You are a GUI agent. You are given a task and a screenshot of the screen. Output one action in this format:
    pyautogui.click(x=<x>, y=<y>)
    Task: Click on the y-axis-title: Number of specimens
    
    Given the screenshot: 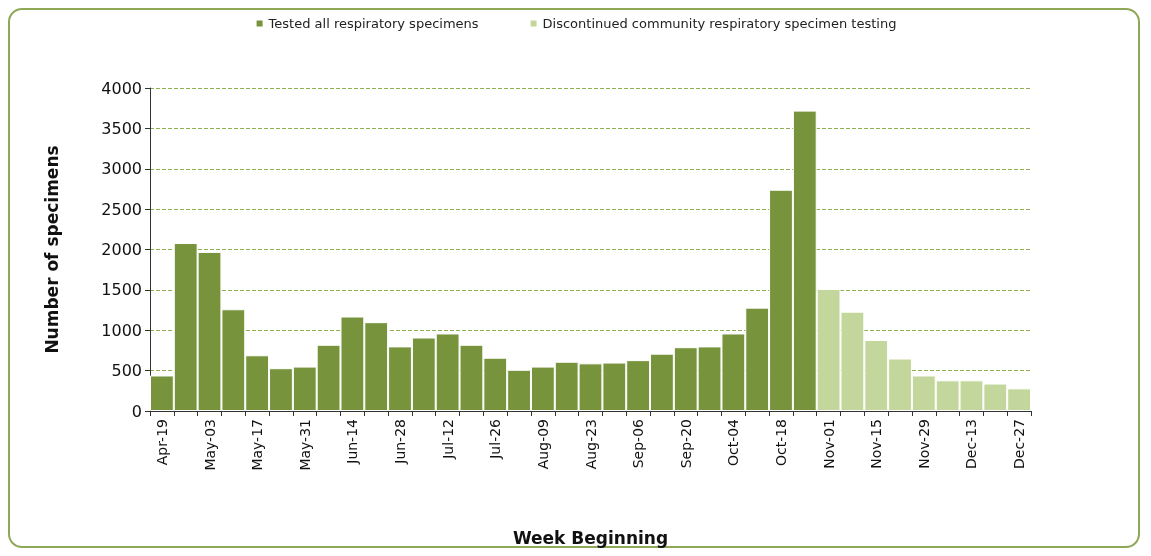 What is the action you would take?
    pyautogui.click(x=51, y=249)
    